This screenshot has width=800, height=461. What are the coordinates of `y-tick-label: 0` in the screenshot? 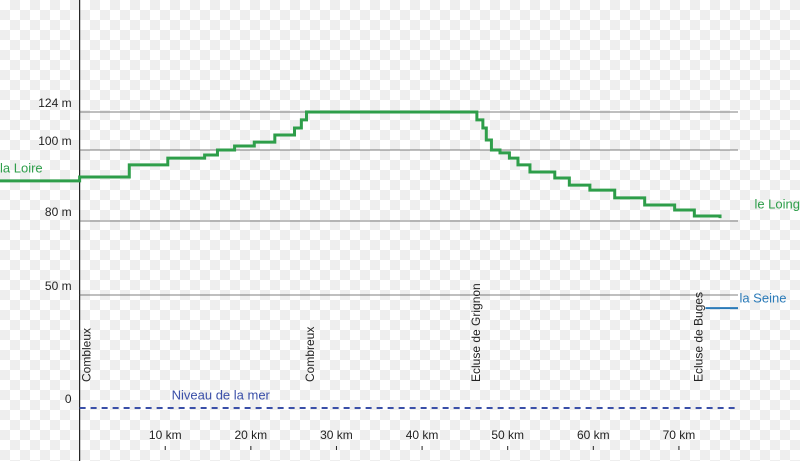 It's located at (68, 399).